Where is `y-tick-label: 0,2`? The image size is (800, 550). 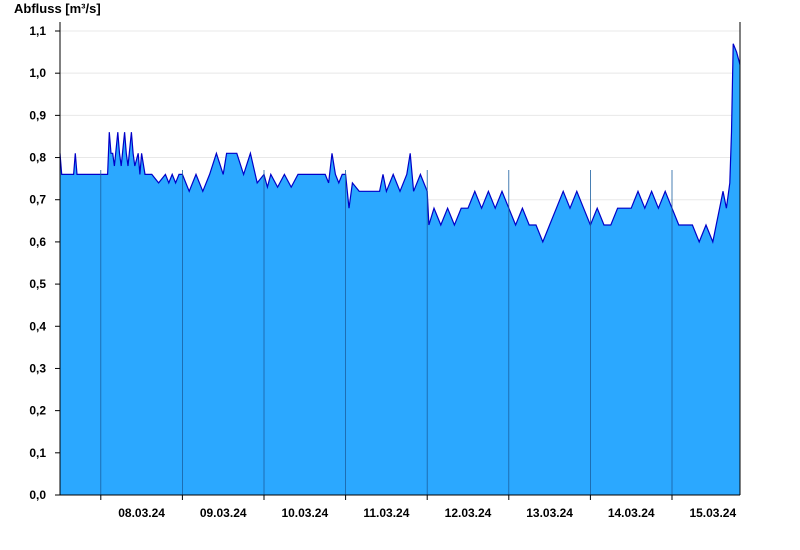 y-tick-label: 0,2 is located at coordinates (37, 411).